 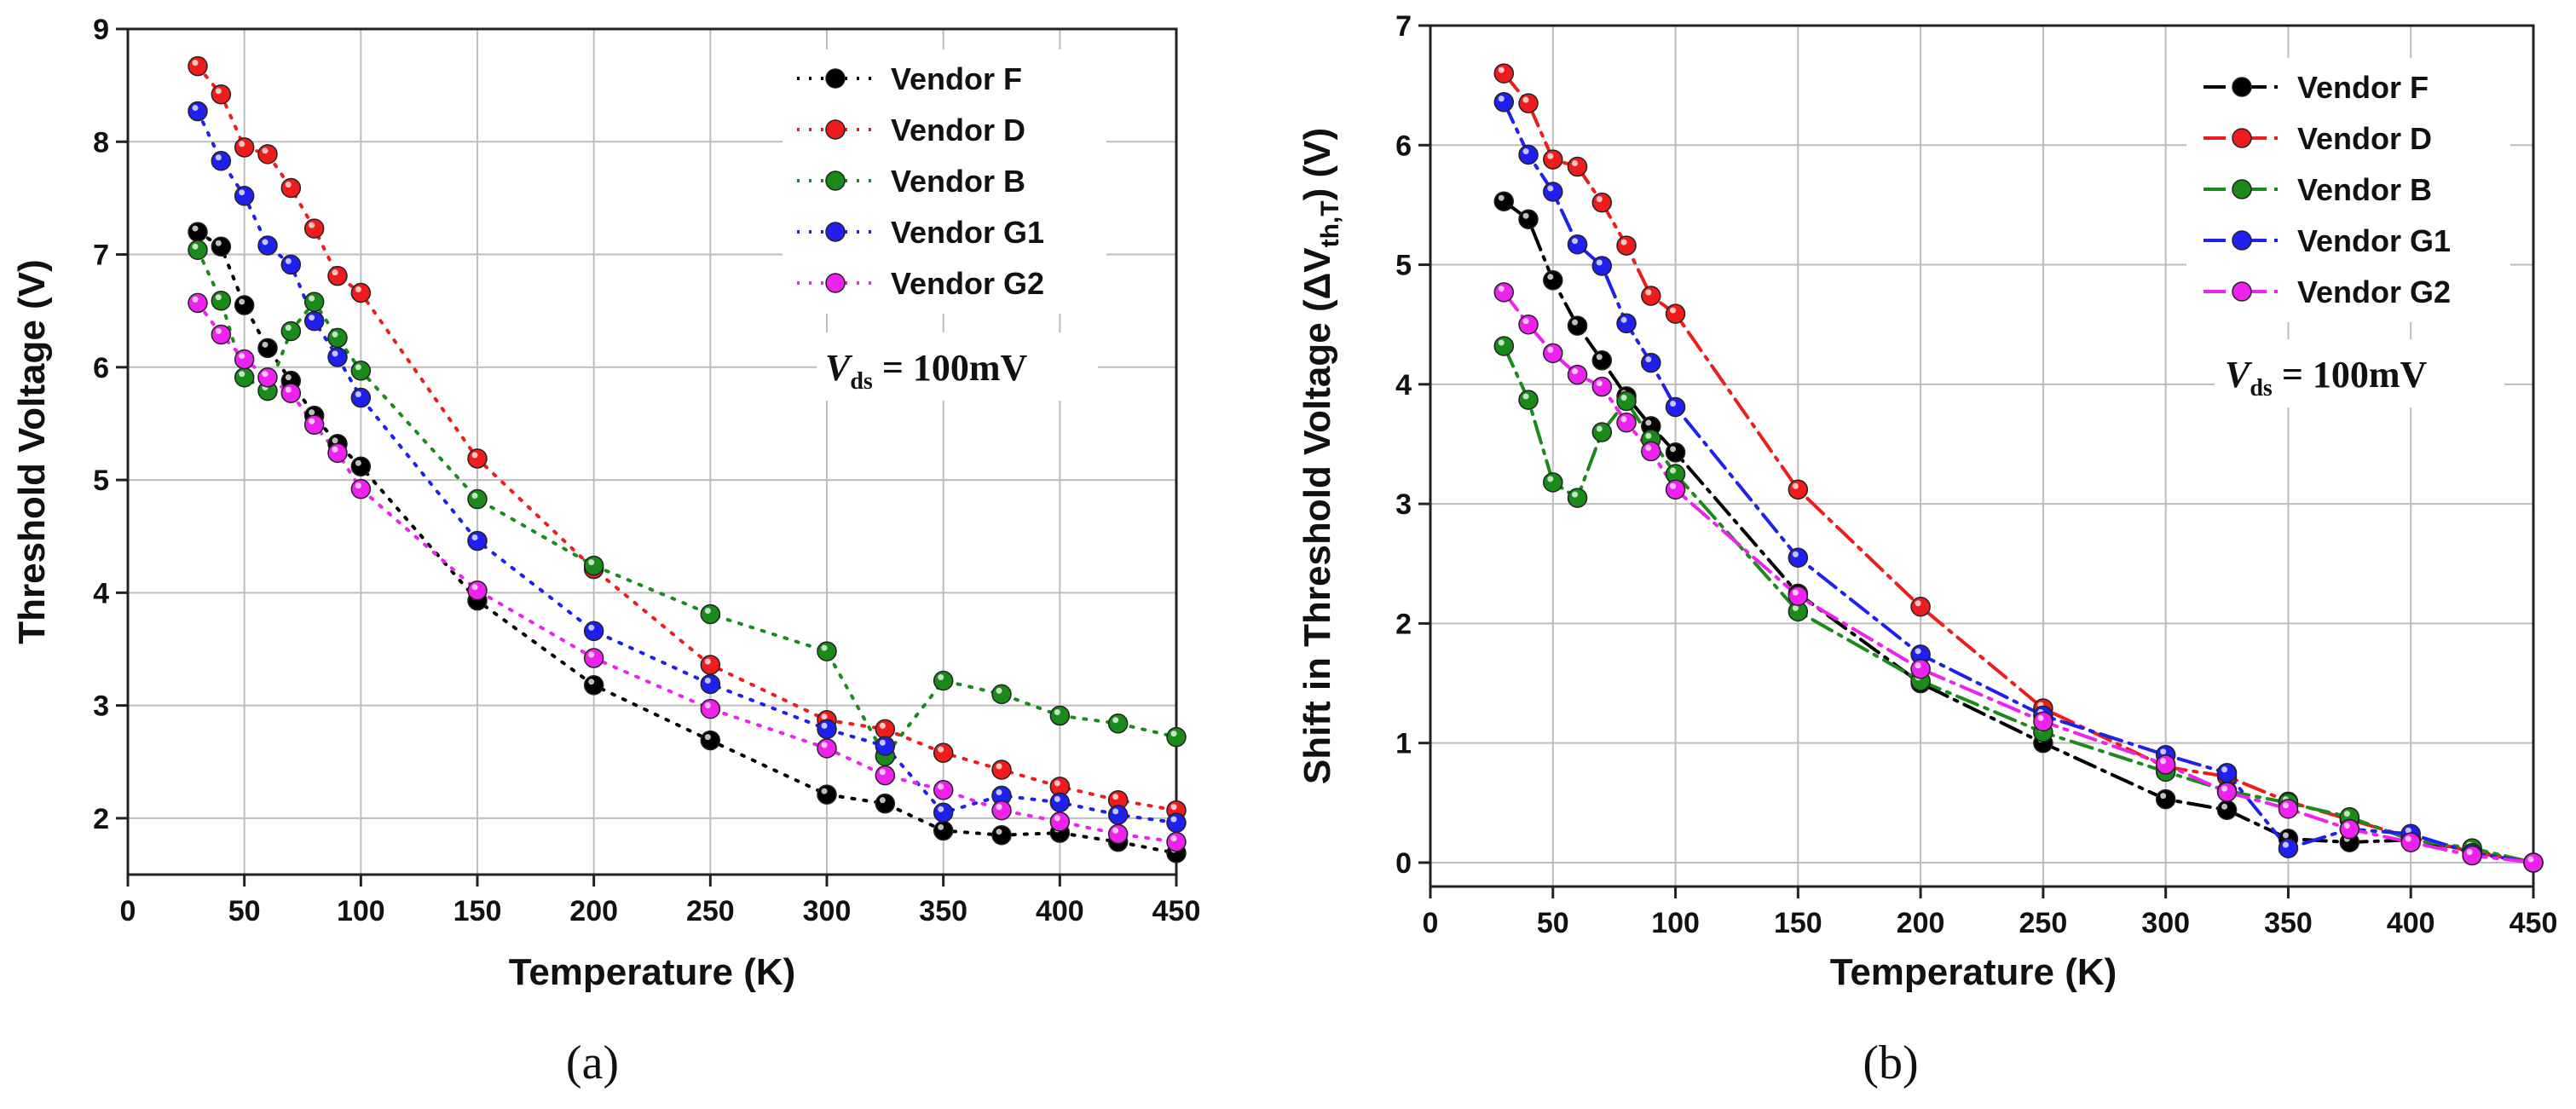 What do you see at coordinates (835, 129) in the screenshot?
I see `chart-a-legend-vendor-d-marker` at bounding box center [835, 129].